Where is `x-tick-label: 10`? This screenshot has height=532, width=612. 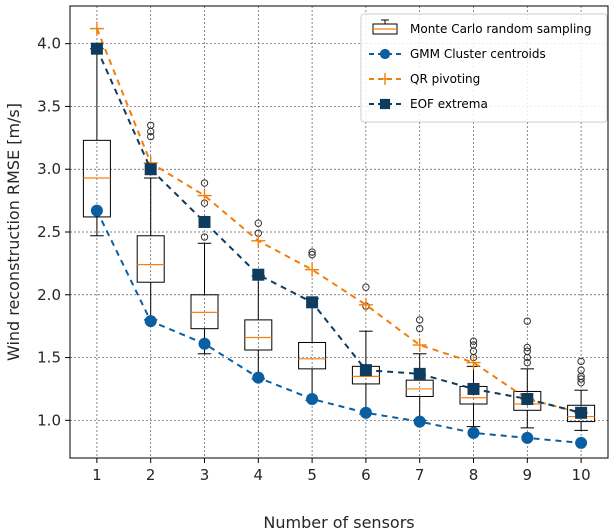 x-tick-label: 10 is located at coordinates (581, 475).